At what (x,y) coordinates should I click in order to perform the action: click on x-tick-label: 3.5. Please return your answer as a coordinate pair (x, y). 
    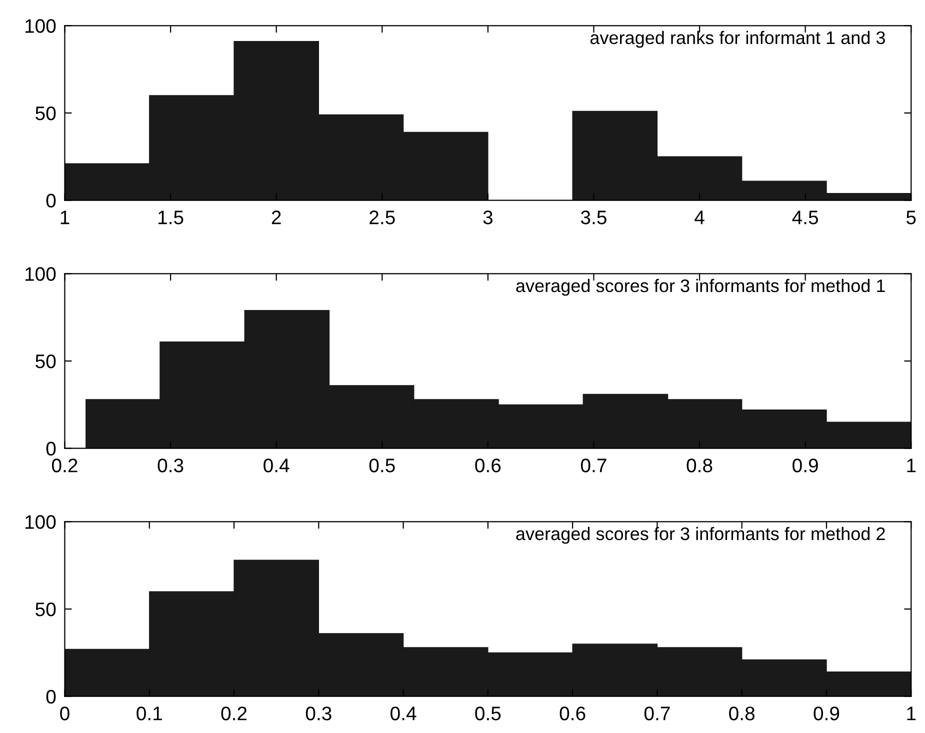
    Looking at the image, I should click on (593, 217).